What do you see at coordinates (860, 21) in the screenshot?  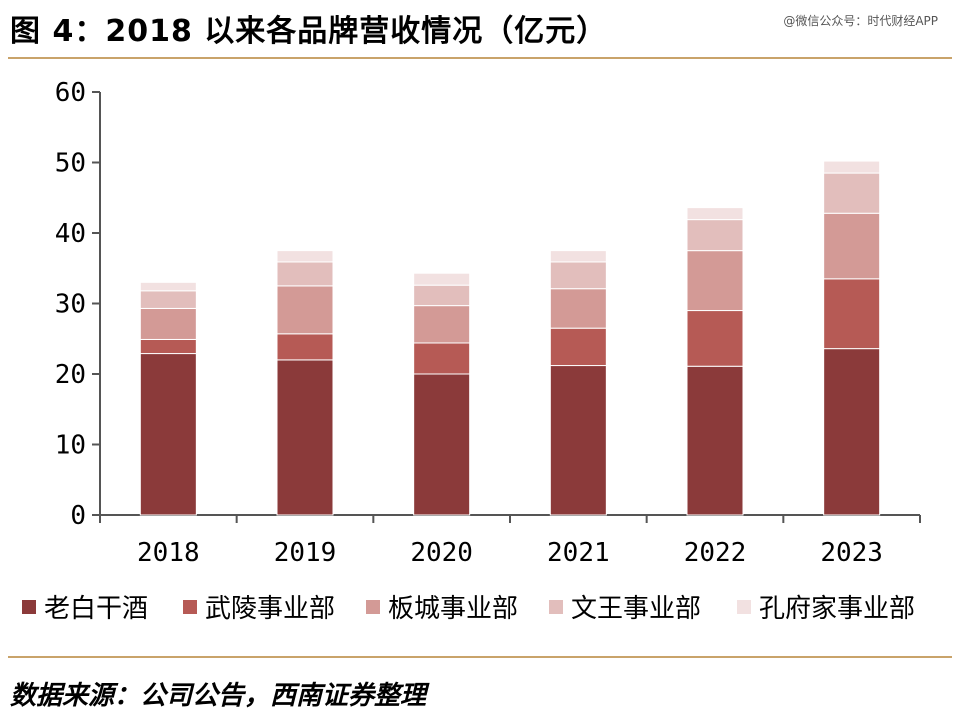 I see `watermark: @微信公众号：时代财经APP` at bounding box center [860, 21].